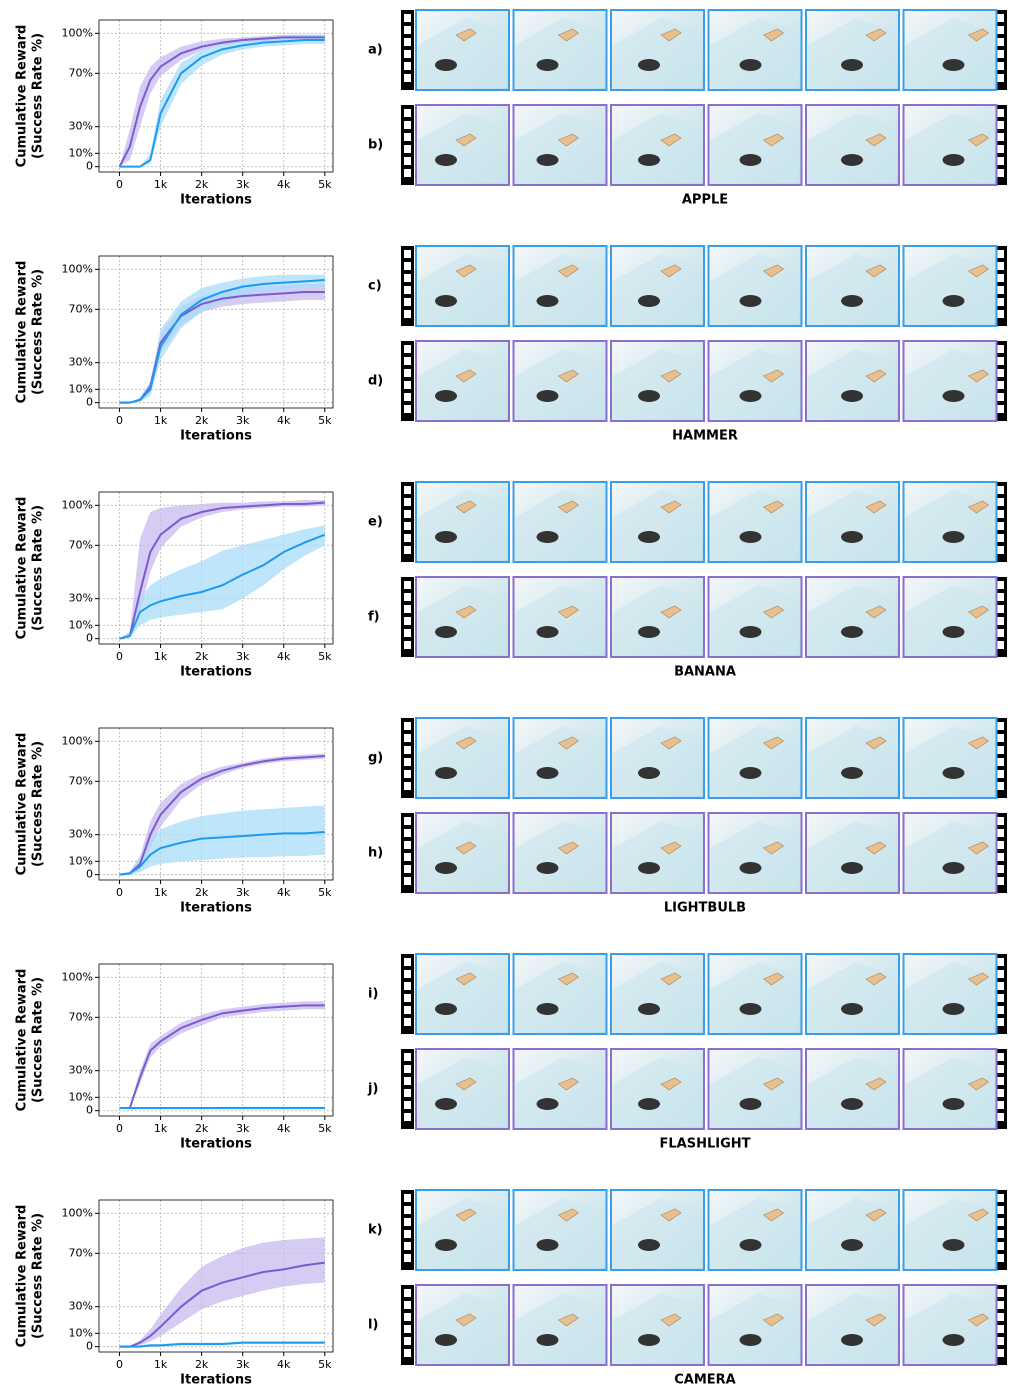  I want to click on object-title: APPLE, so click(705, 200).